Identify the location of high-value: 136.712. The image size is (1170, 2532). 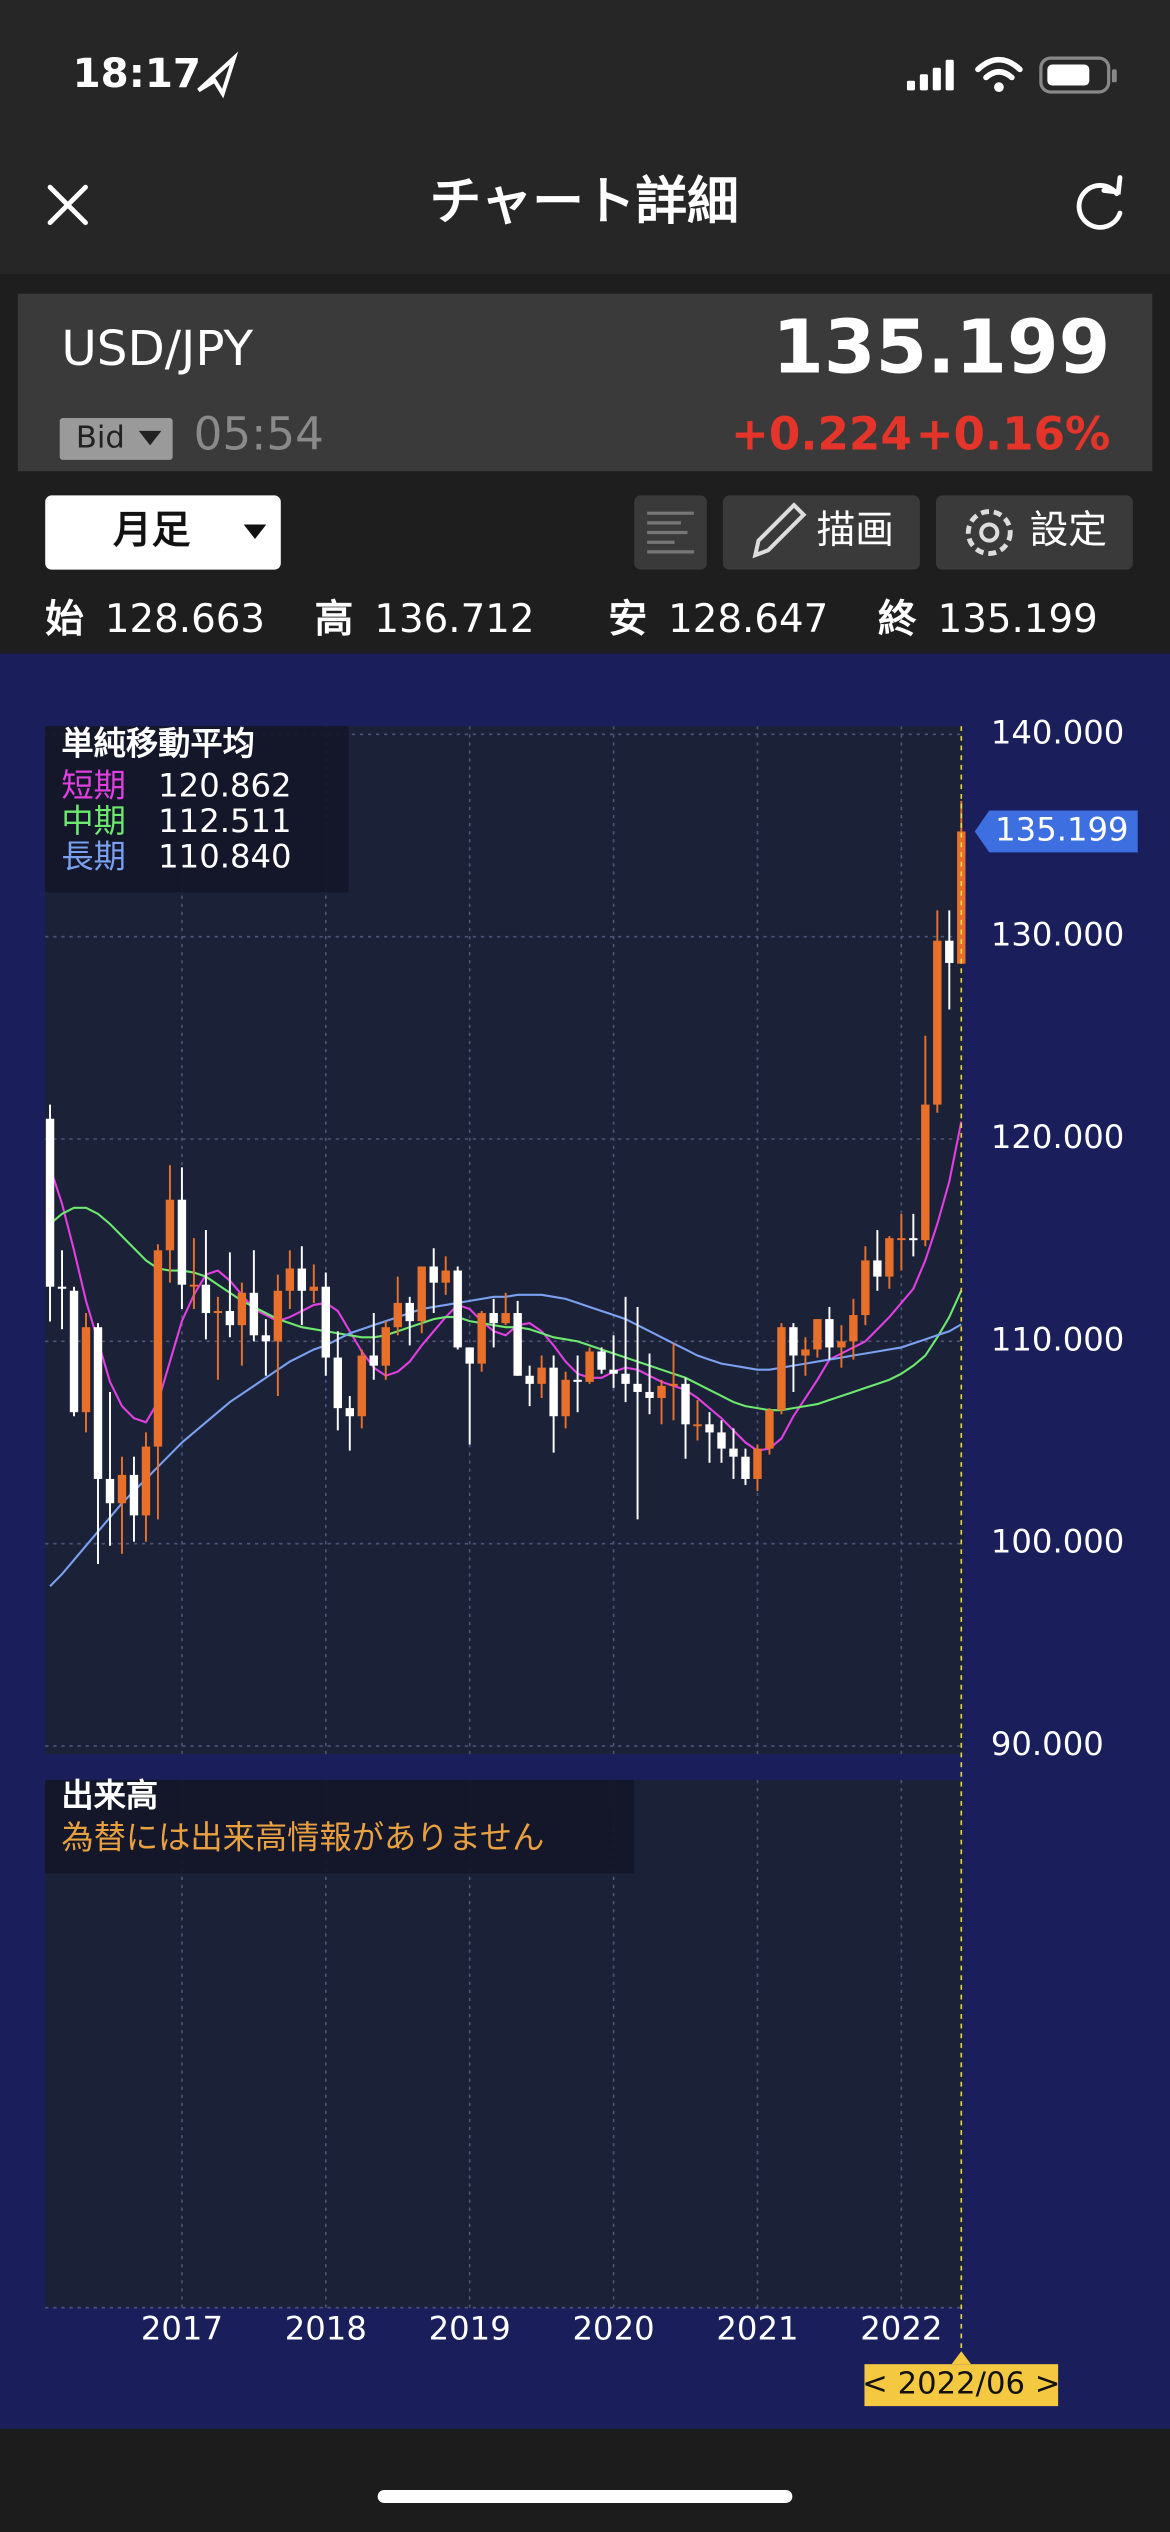
(454, 619).